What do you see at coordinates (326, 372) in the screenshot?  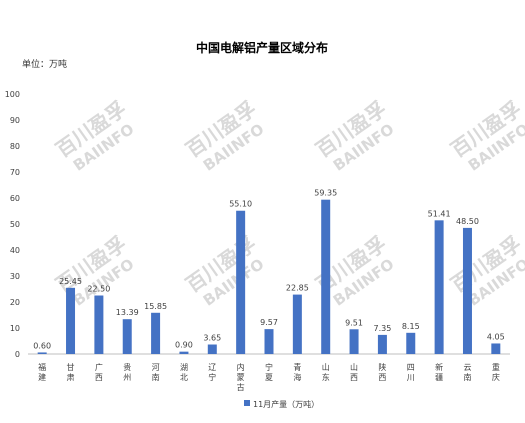 I see `category-label: 山东` at bounding box center [326, 372].